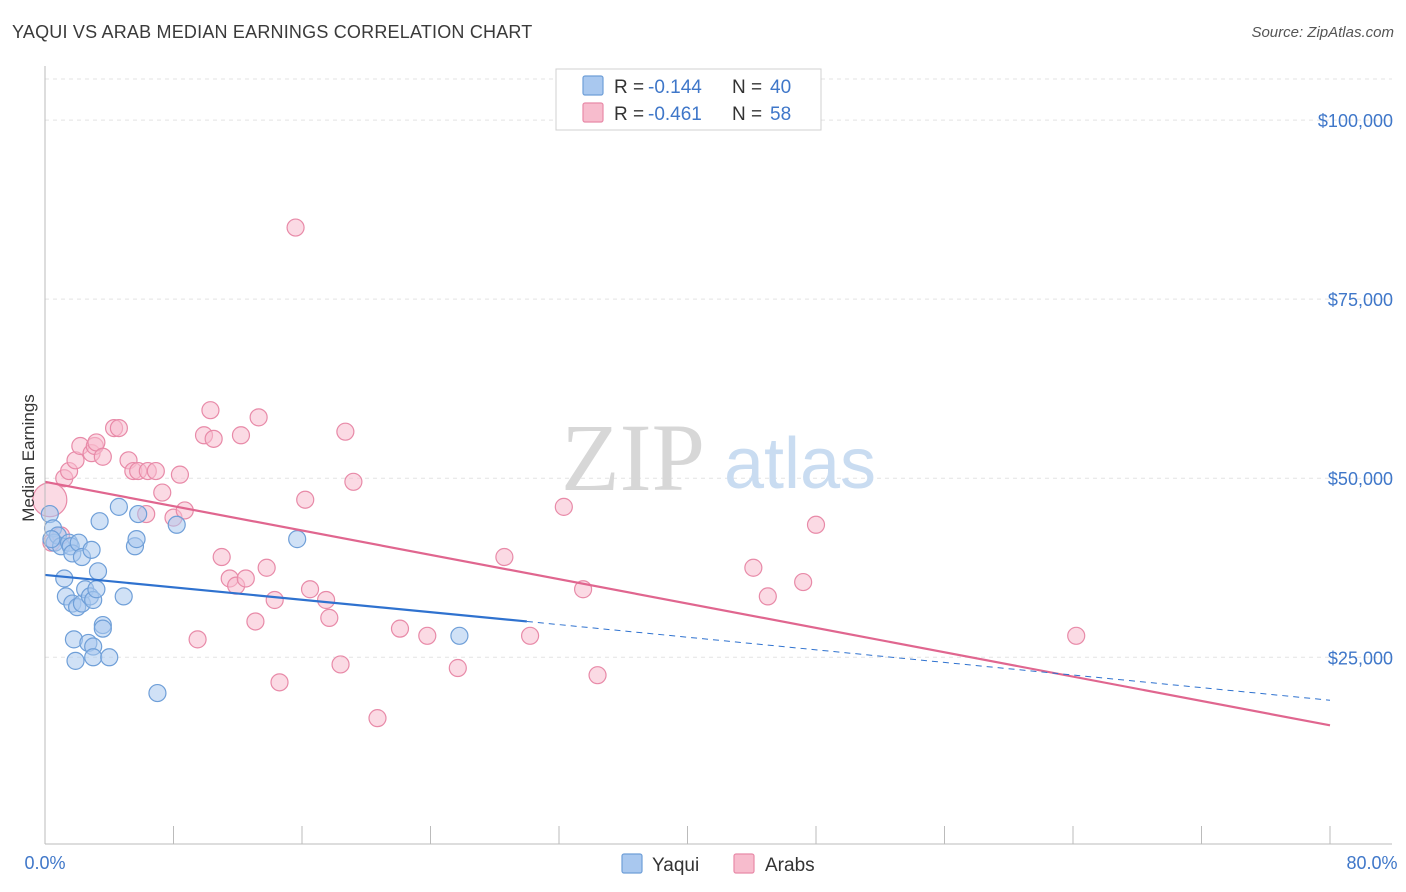 This screenshot has width=1406, height=892. Describe the element at coordinates (928, 660) in the screenshot. I see `yaqui-trendline-extension` at that location.